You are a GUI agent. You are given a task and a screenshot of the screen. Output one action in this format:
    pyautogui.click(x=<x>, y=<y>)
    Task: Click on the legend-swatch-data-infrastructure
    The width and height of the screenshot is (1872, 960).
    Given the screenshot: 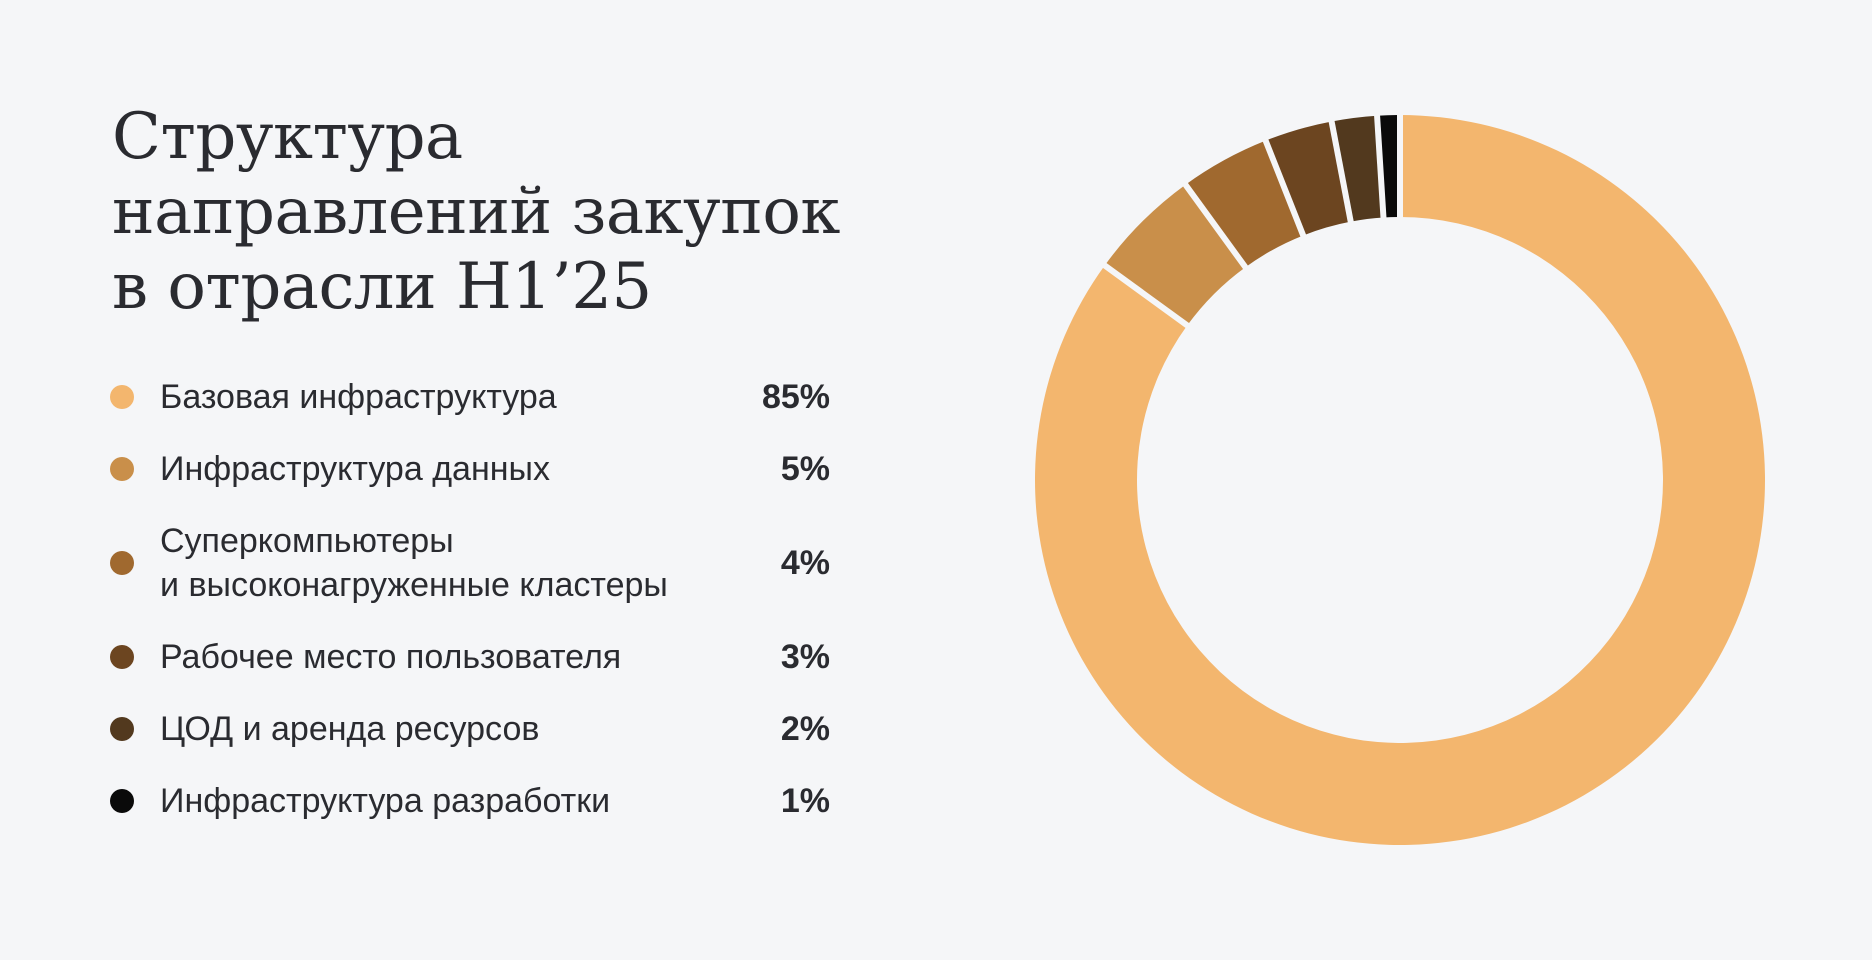 What is the action you would take?
    pyautogui.click(x=122, y=469)
    